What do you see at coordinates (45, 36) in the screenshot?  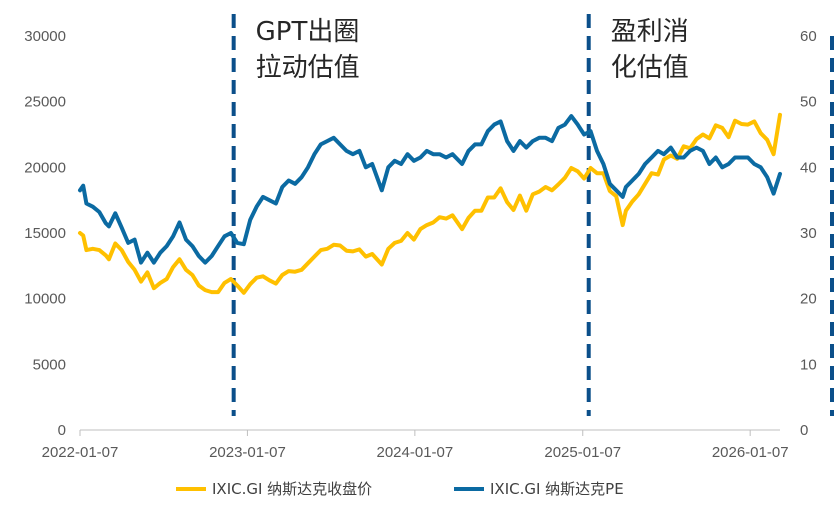 I see `left-tick-label: 30000` at bounding box center [45, 36].